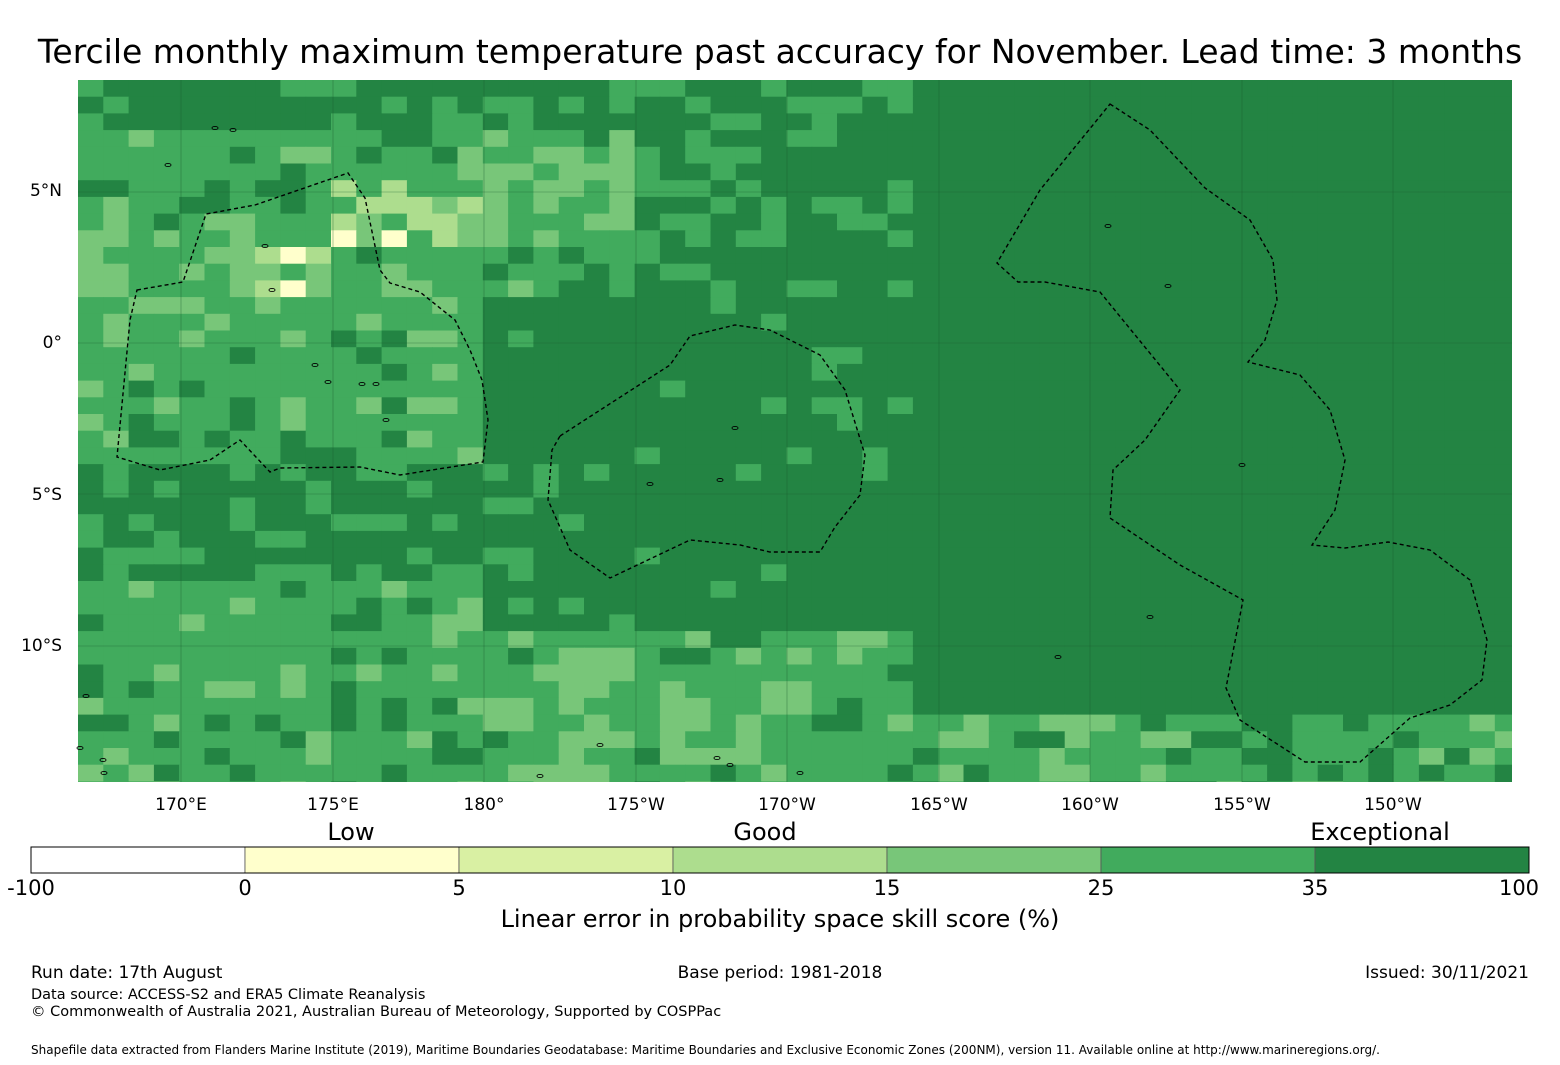 Image resolution: width=1560 pixels, height=1065 pixels. What do you see at coordinates (265, 246) in the screenshot?
I see `island-outline` at bounding box center [265, 246].